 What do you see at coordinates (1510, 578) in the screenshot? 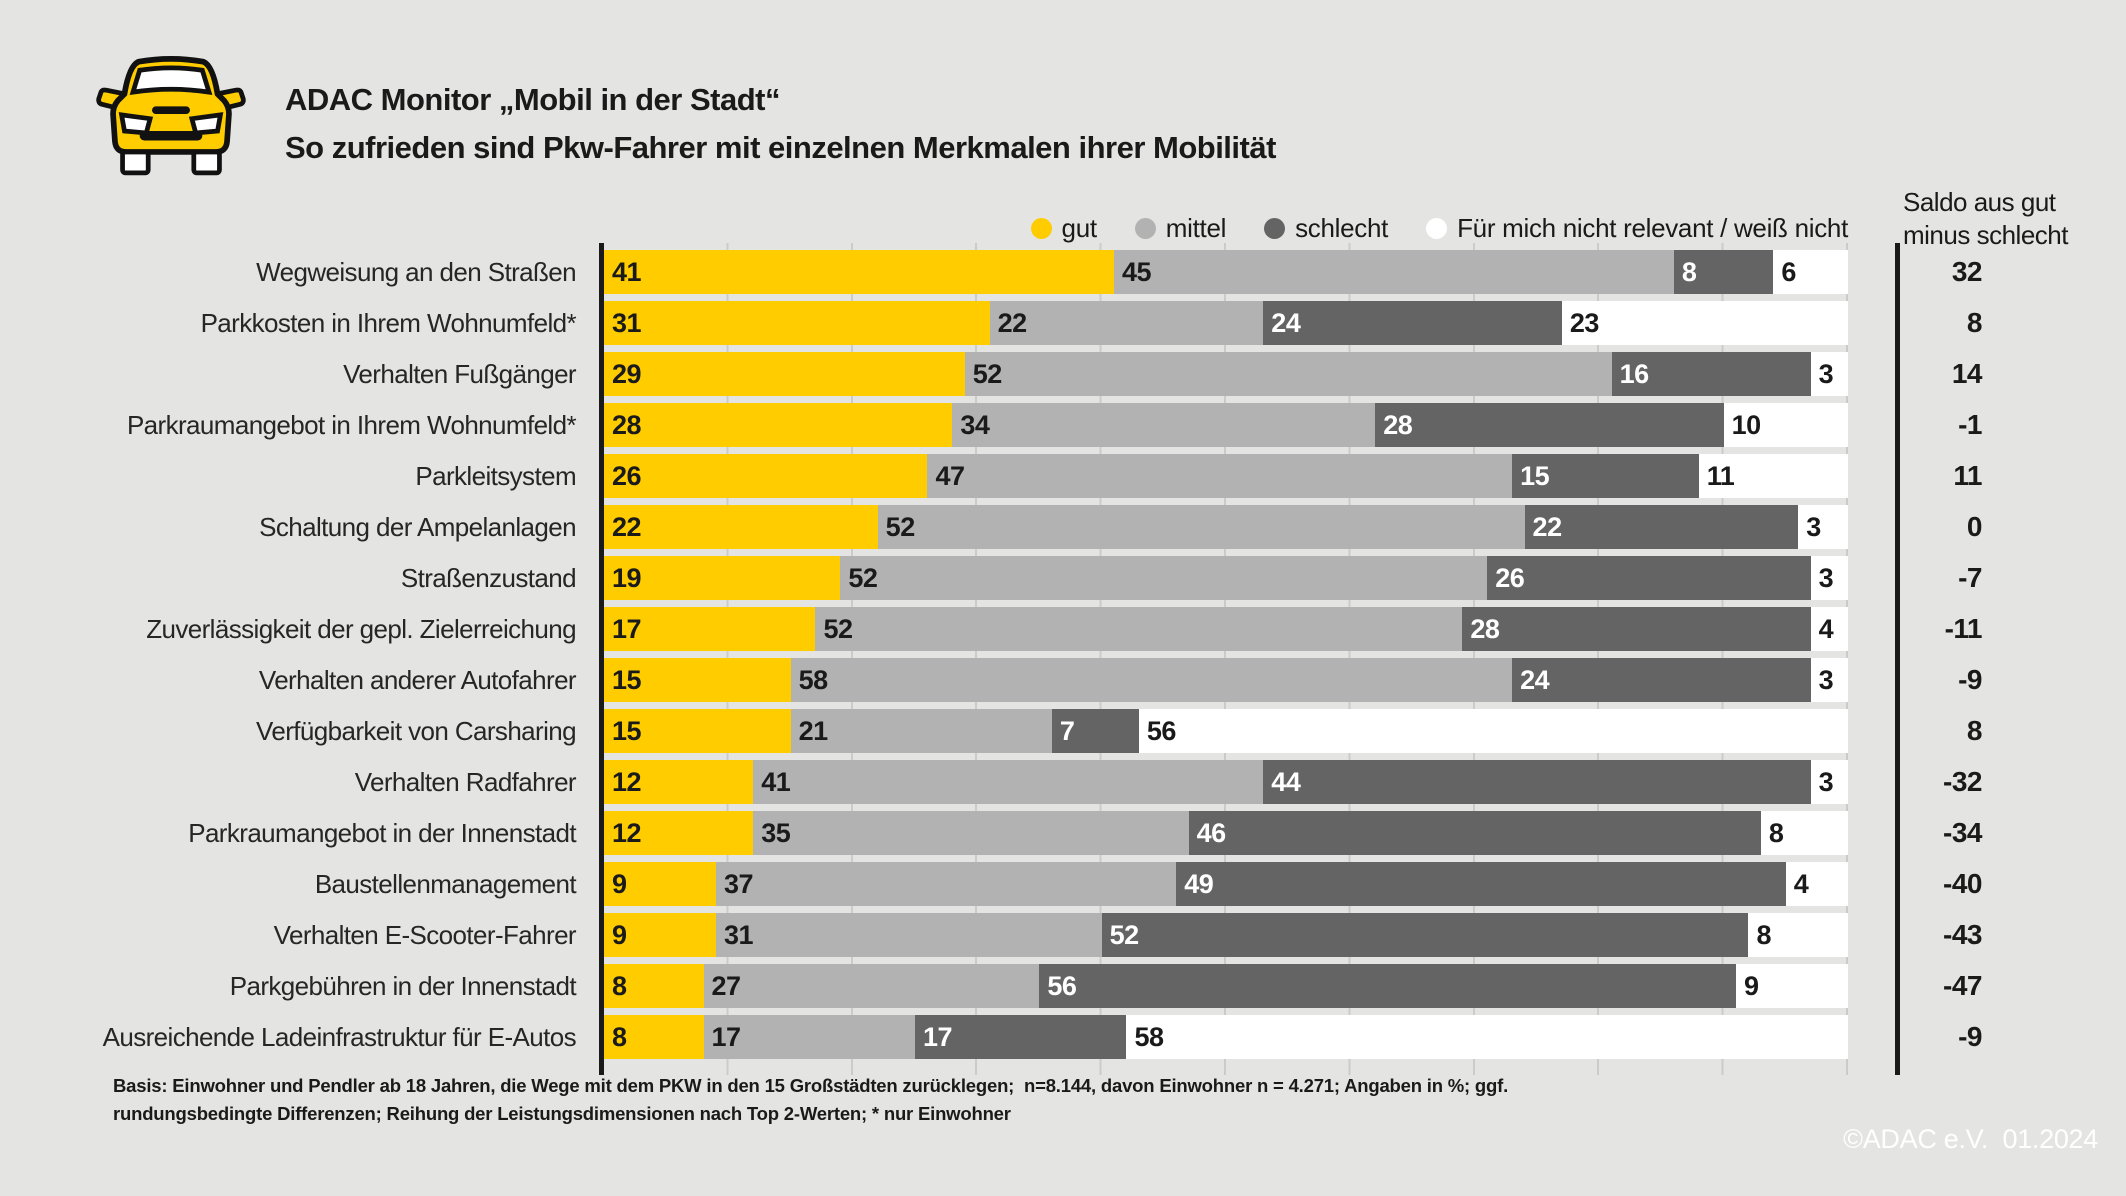
I see `bar-value-schlecht: 26` at bounding box center [1510, 578].